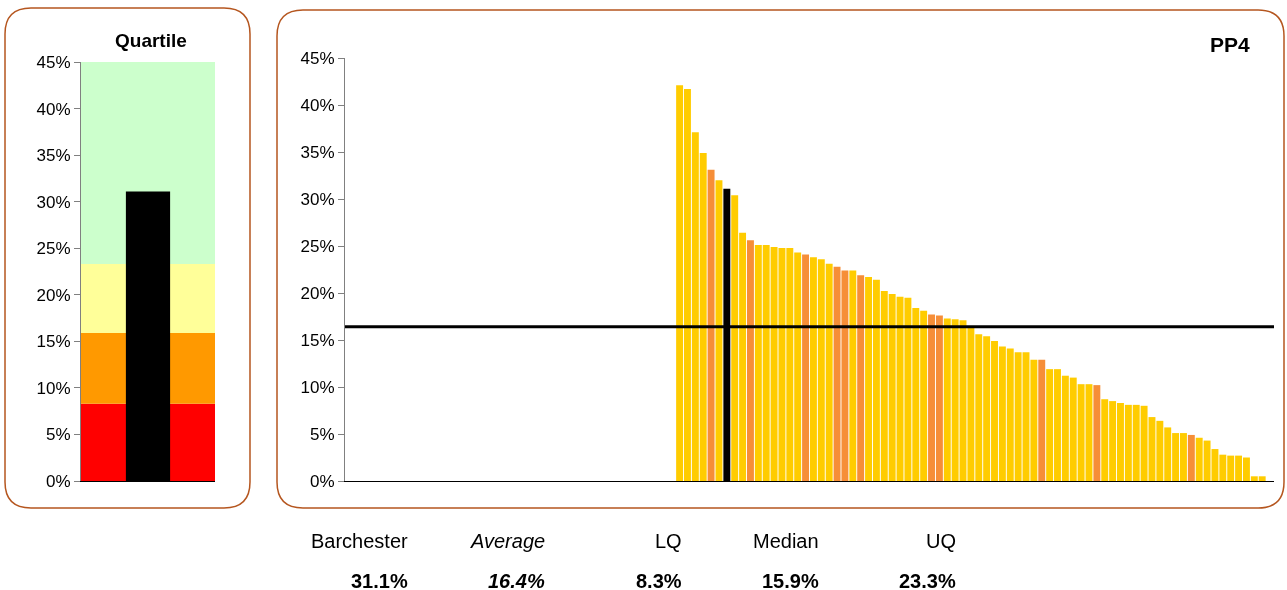  I want to click on text: 8.3%, so click(659, 580).